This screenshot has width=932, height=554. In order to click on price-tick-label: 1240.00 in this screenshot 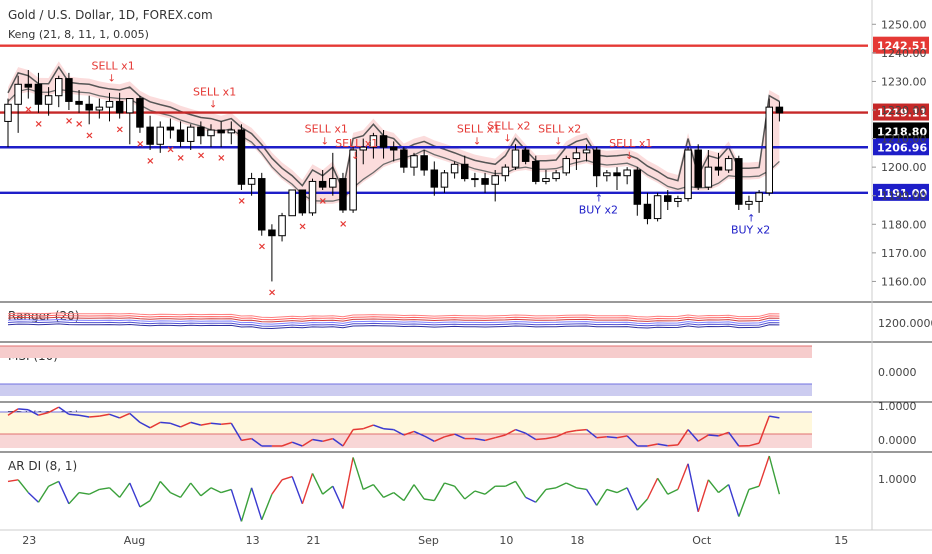, I will do `click(904, 53)`.